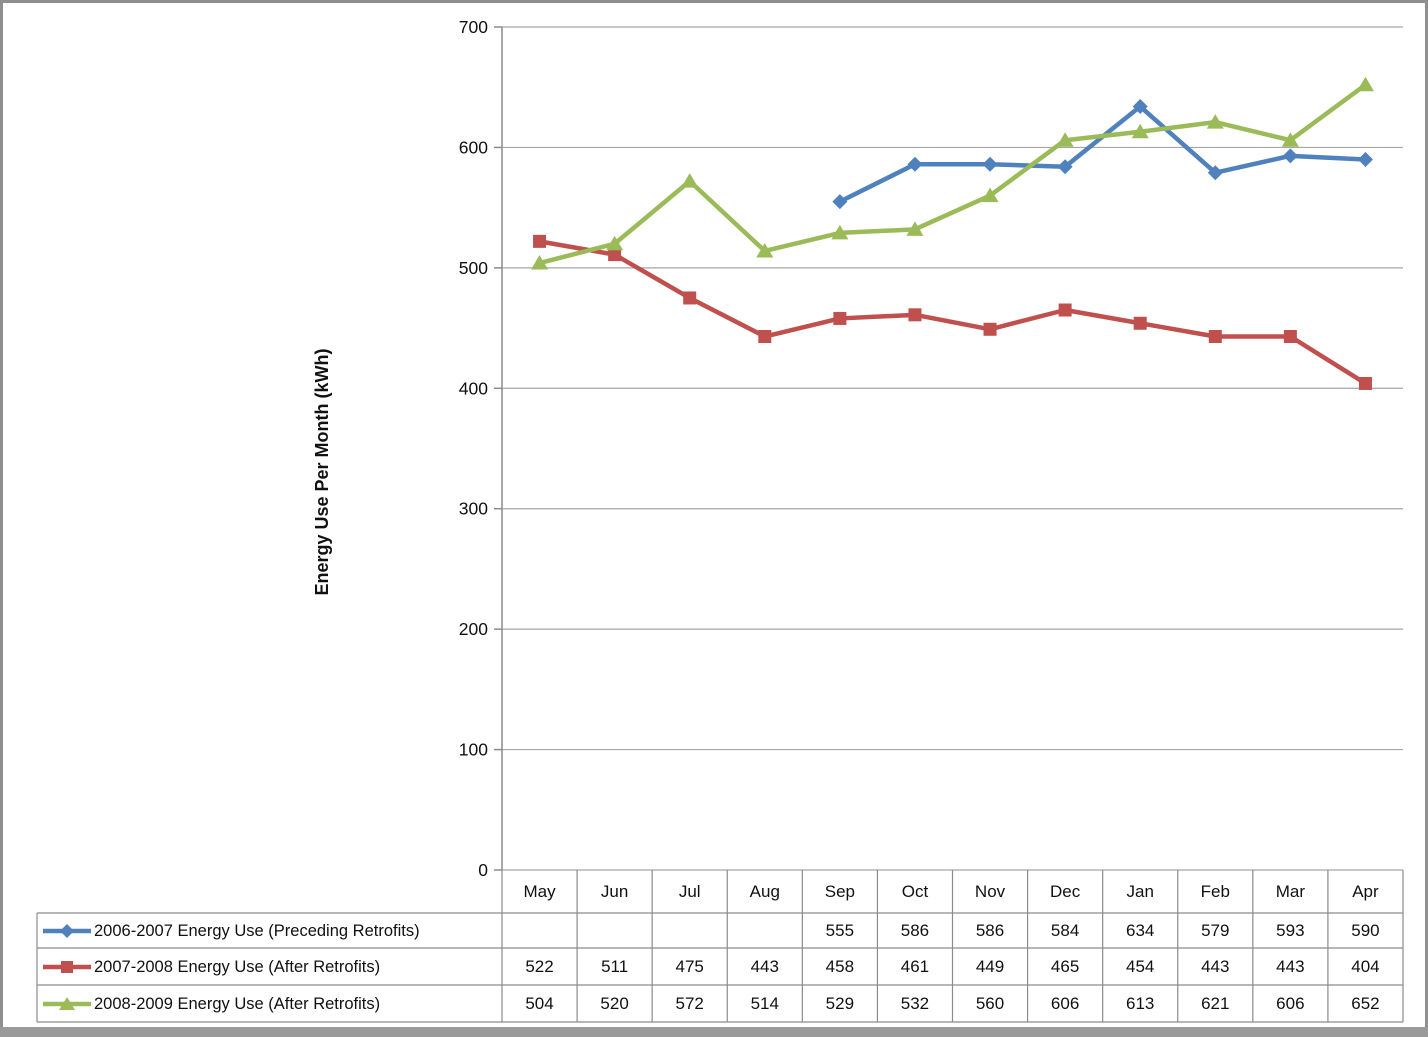 This screenshot has width=1428, height=1037. What do you see at coordinates (67, 931) in the screenshot?
I see `legend-diamond-icon` at bounding box center [67, 931].